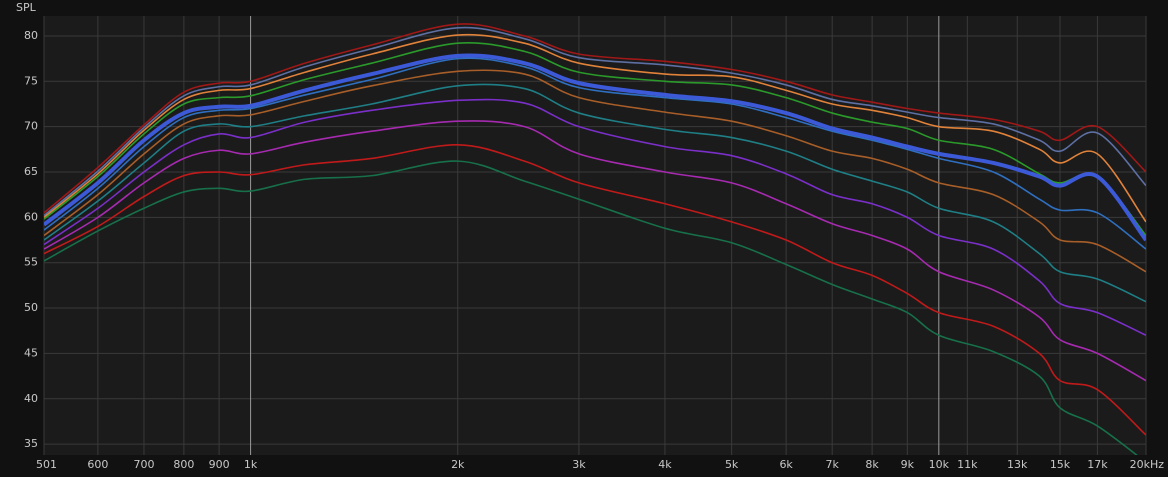 This screenshot has width=1168, height=477. I want to click on x-tick-label: 501, so click(46, 464).